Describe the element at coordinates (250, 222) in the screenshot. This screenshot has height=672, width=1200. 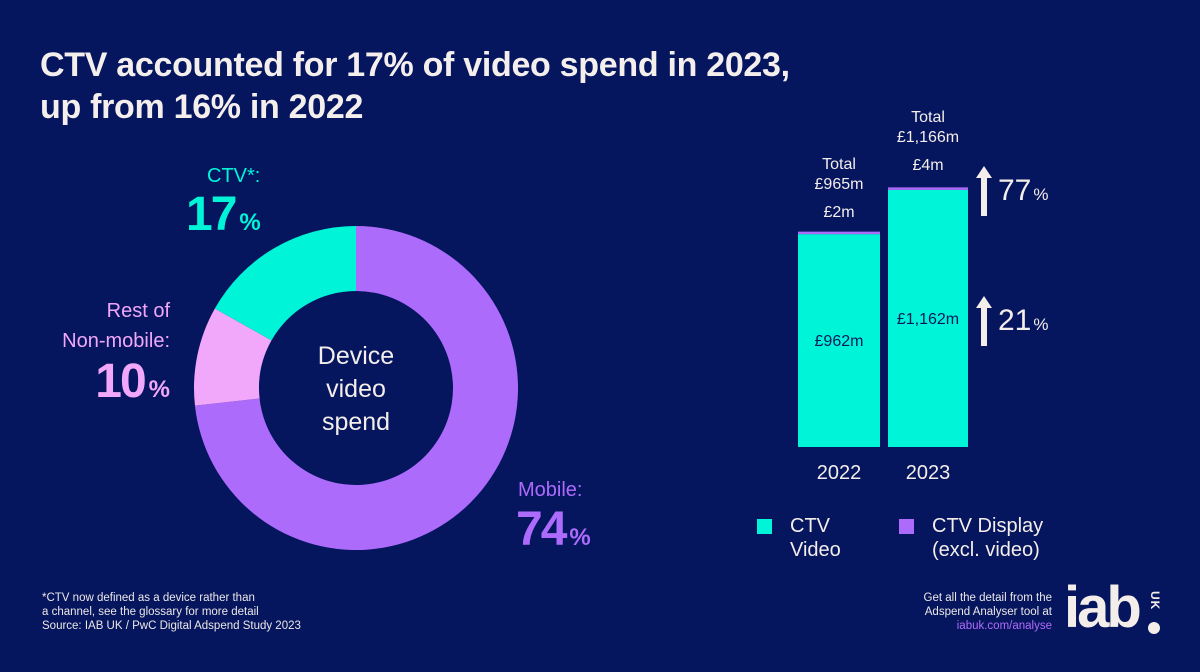
I see `ctv-value-unit: %` at that location.